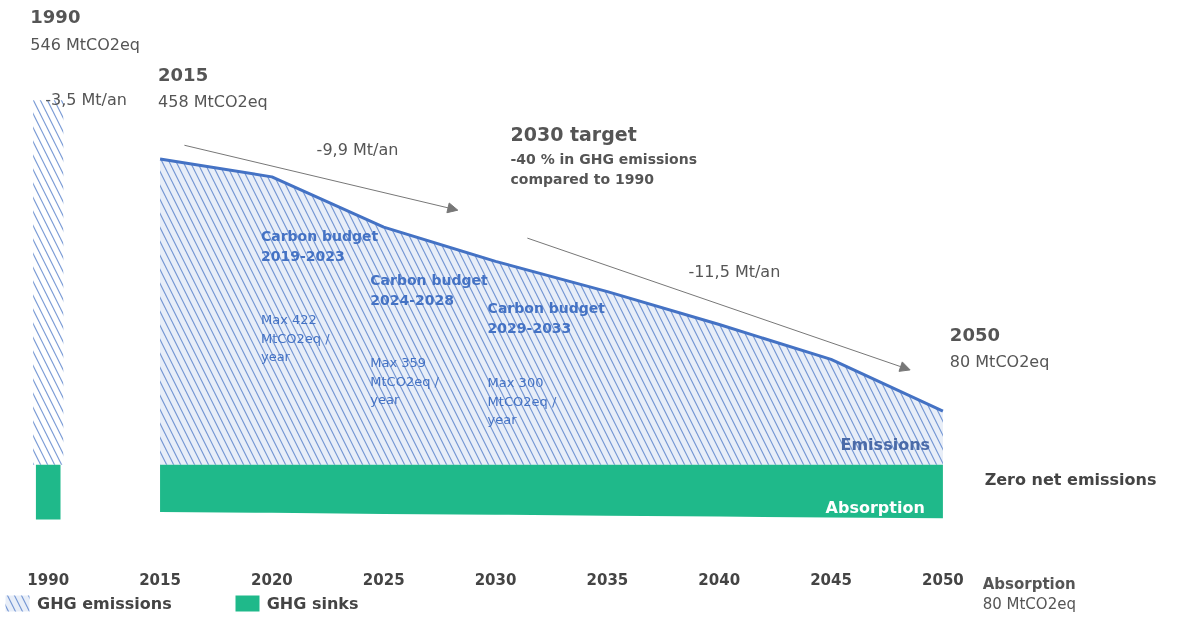  Describe the element at coordinates (85, 30) in the screenshot. I see `annotation: 1990 546 MtCO2eq` at that location.